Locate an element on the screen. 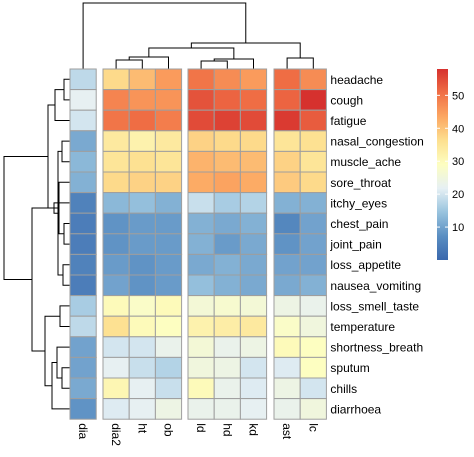 This screenshot has height=457, width=474. legend-tick-label: 20 is located at coordinates (458, 195).